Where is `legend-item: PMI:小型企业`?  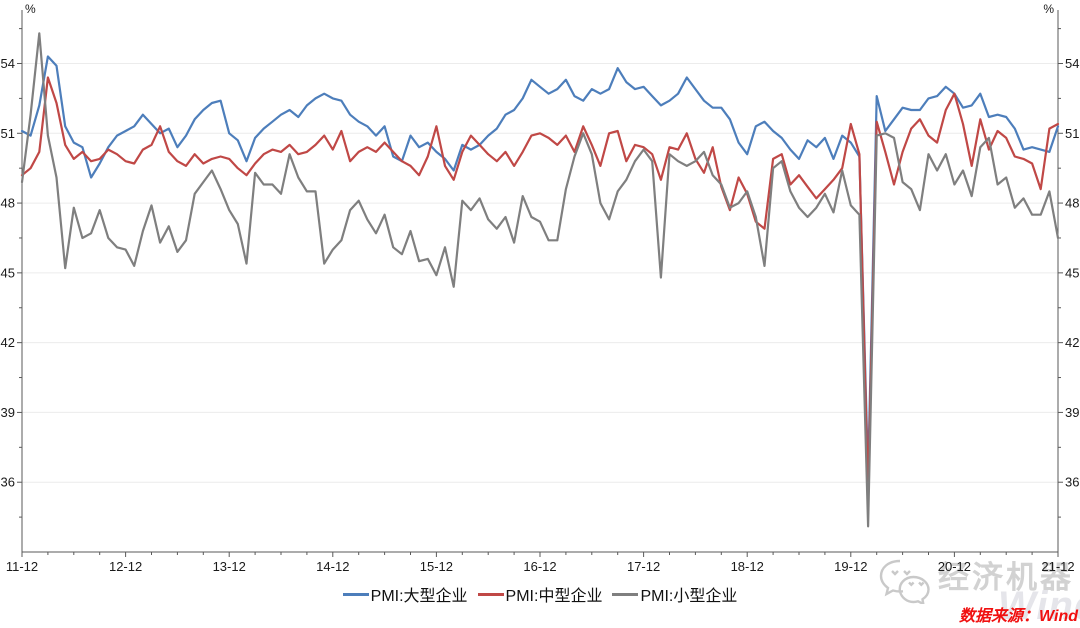 legend-item: PMI:小型企业 is located at coordinates (674, 594).